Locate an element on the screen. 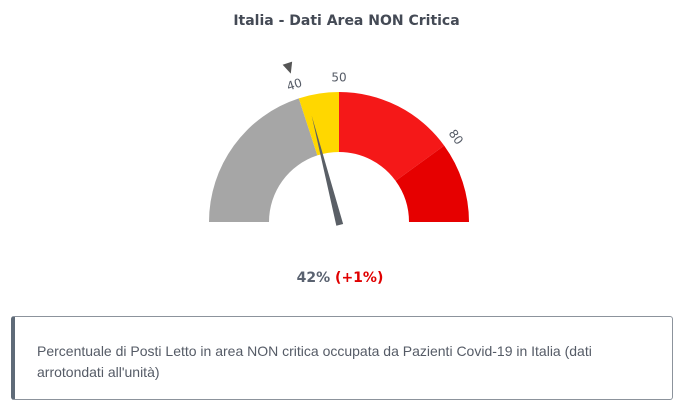 This screenshot has height=414, width=693. gauge-readout: 42% (+1%) is located at coordinates (340, 278).